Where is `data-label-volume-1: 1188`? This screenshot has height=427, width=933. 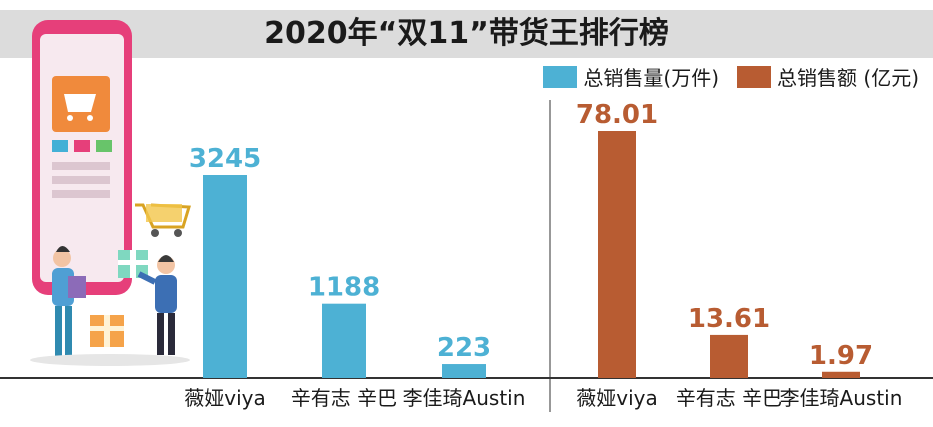 data-label-volume-1: 1188 is located at coordinates (344, 288).